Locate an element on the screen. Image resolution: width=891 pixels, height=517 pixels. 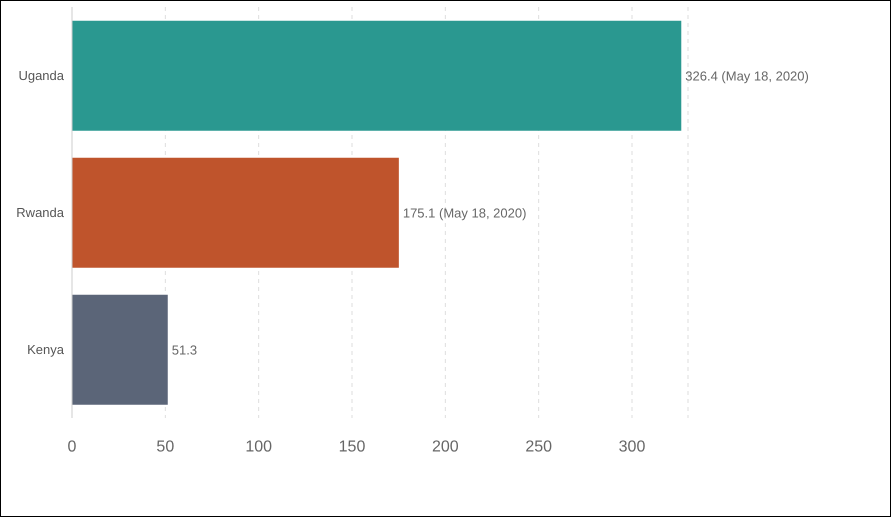
data-label: 175.1 (May 18, 2020) is located at coordinates (464, 212).